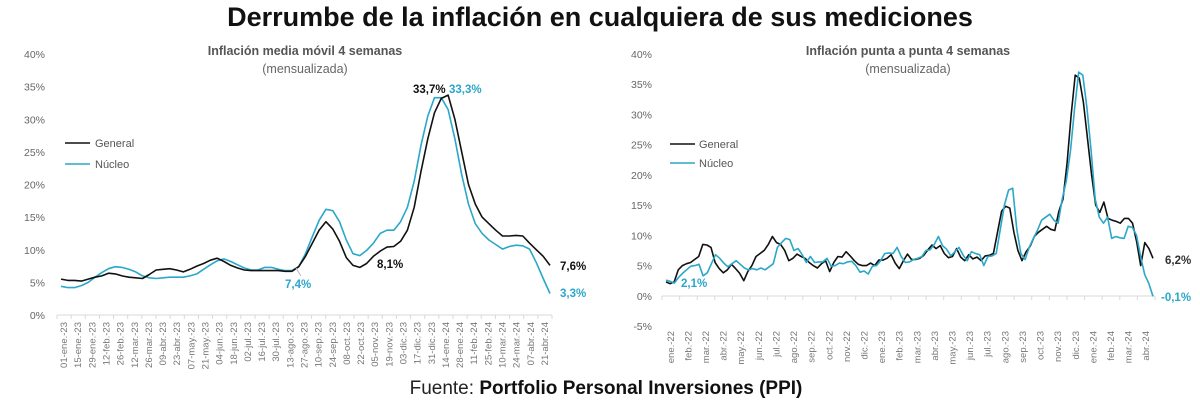 The height and width of the screenshot is (411, 1200). Describe the element at coordinates (435, 192) in the screenshot. I see `chart-left-annotations: 33,7% 33,3% 7,4% 8,1% 7,6% 3,3%` at that location.